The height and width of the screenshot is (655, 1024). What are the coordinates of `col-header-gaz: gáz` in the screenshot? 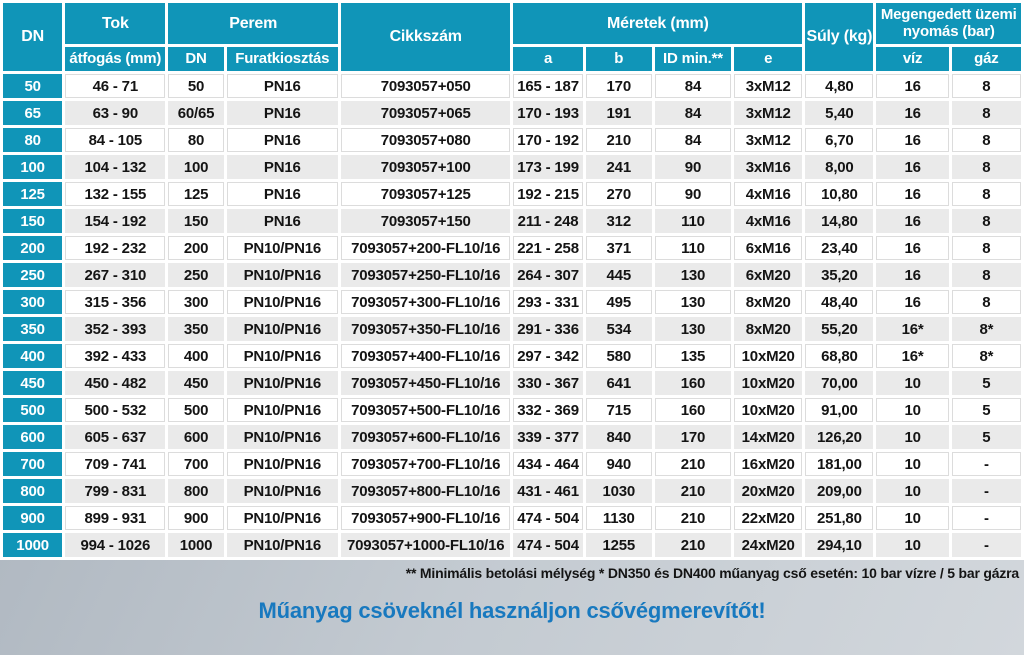 It's located at (986, 59).